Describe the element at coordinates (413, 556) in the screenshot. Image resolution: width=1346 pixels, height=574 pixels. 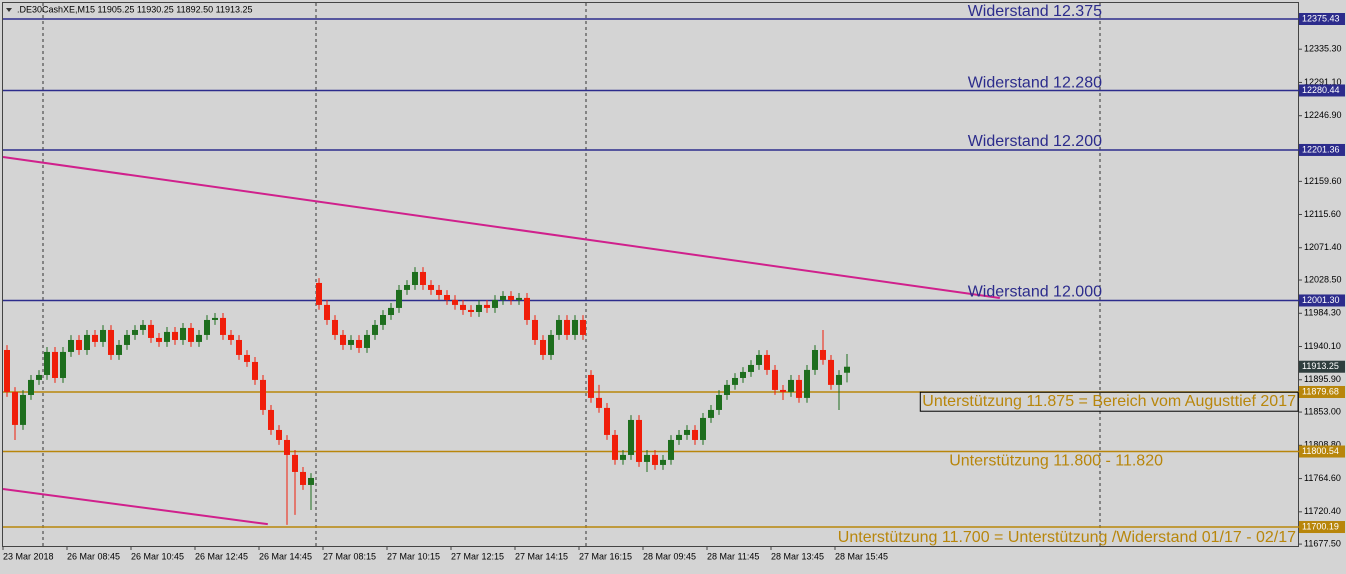
I see `x-tick-label: 27 Mar 10:15` at that location.